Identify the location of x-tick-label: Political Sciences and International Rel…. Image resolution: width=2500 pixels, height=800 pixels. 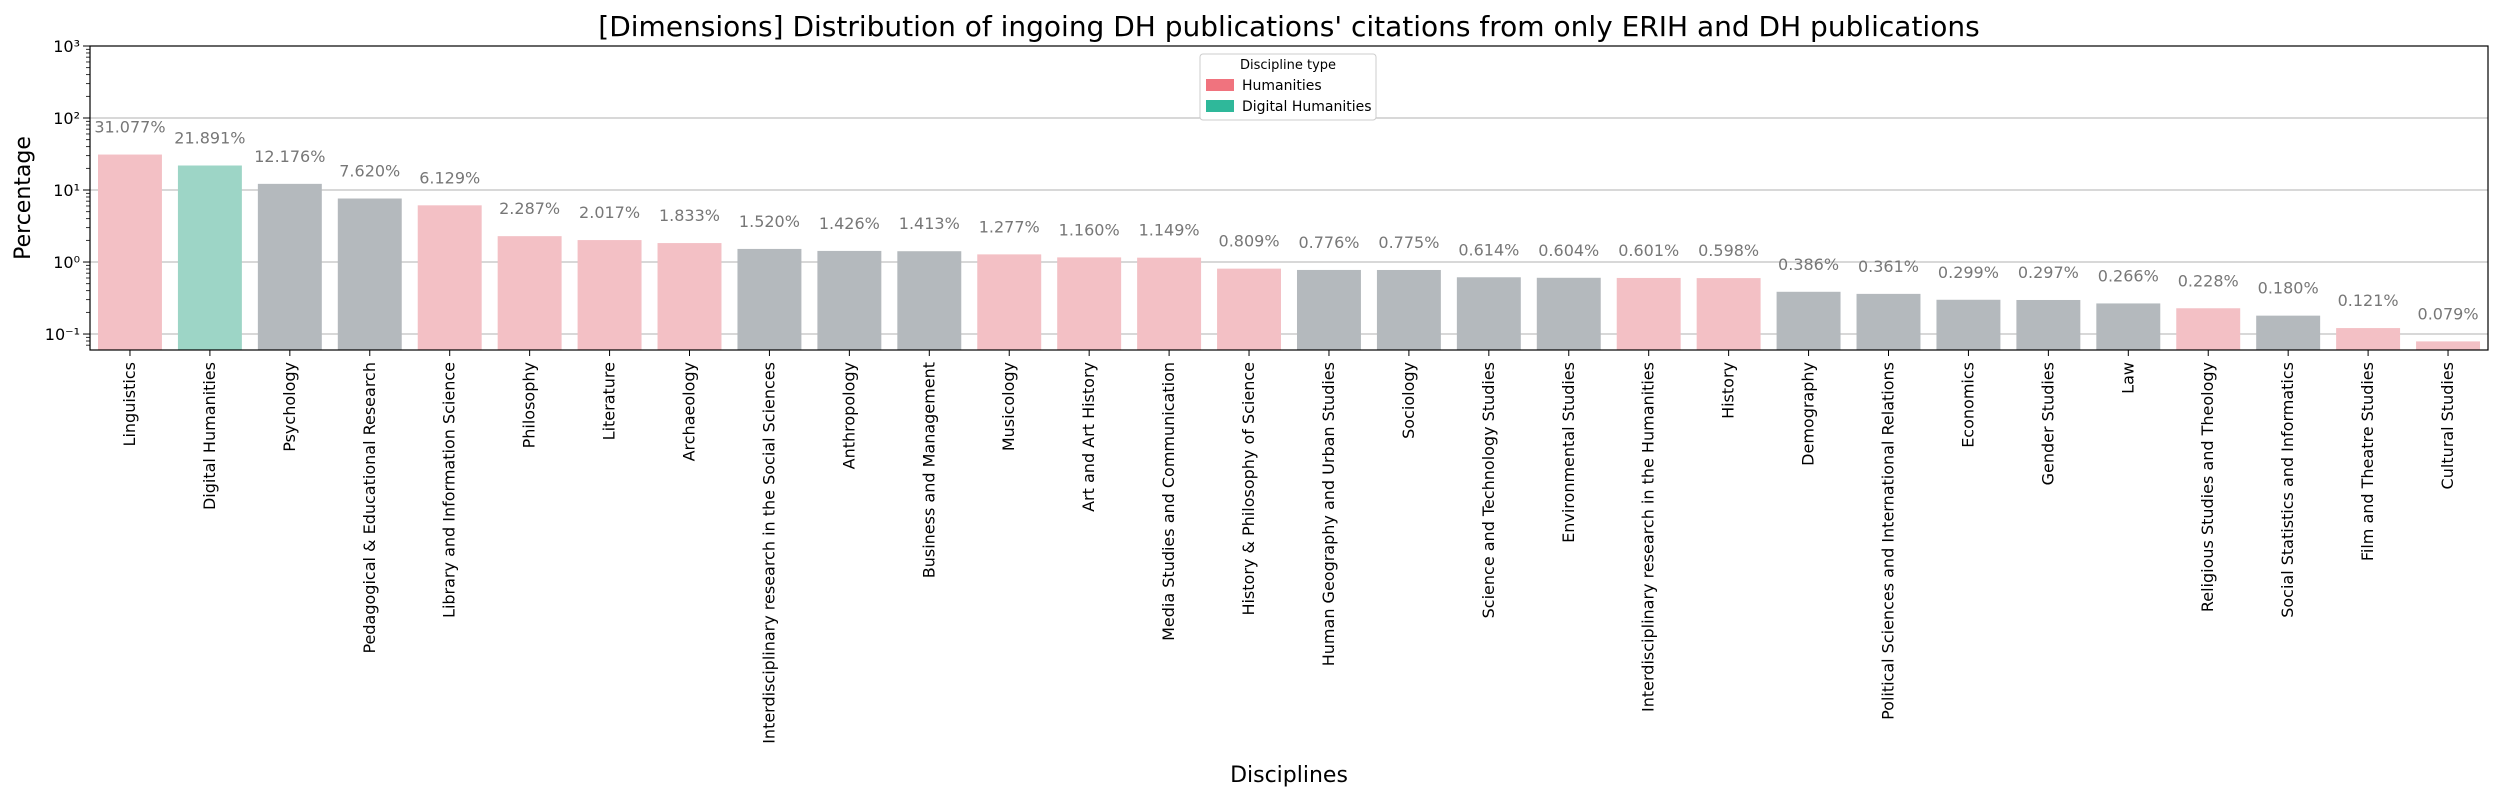
(1888, 541).